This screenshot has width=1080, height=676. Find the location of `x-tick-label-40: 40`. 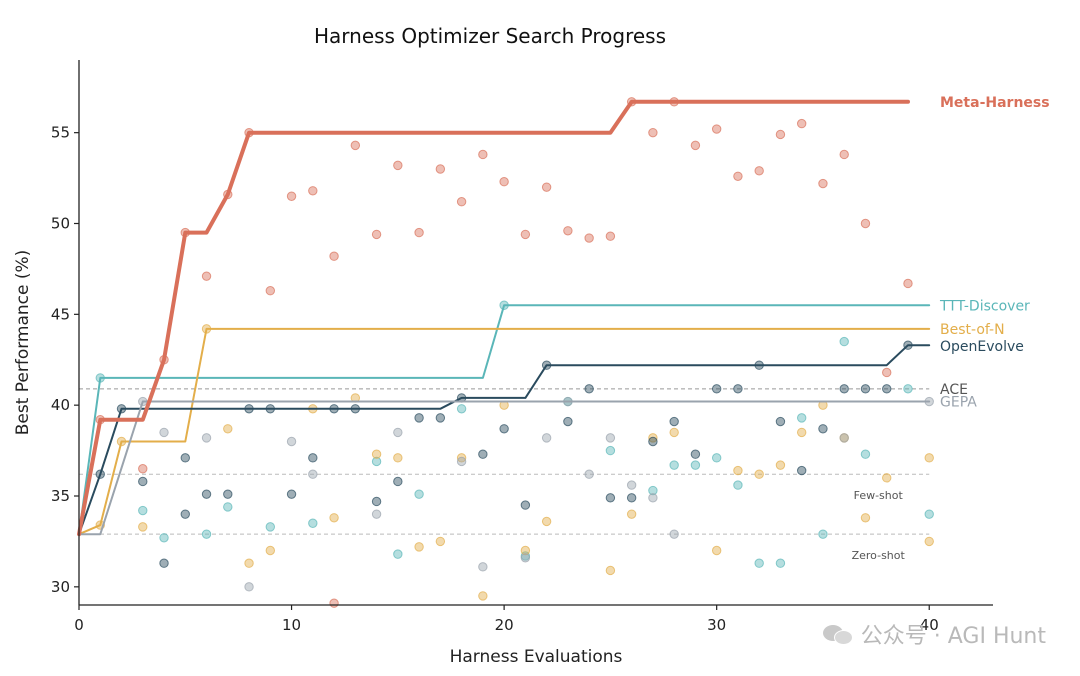

x-tick-label-40: 40 is located at coordinates (929, 625).